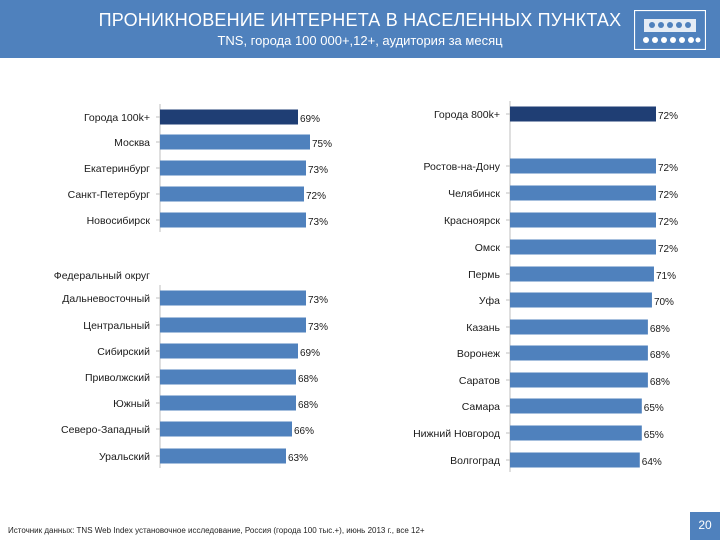 This screenshot has width=720, height=540. What do you see at coordinates (670, 30) in the screenshot?
I see `audience-logo-icon` at bounding box center [670, 30].